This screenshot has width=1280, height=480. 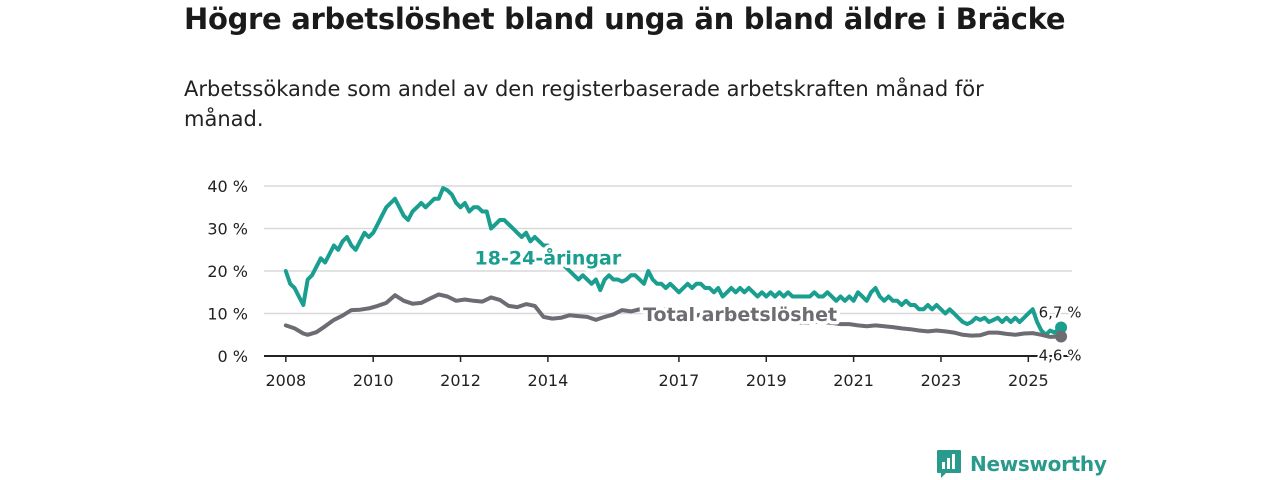 I want to click on x-tick-label: 2021, so click(x=853, y=380).